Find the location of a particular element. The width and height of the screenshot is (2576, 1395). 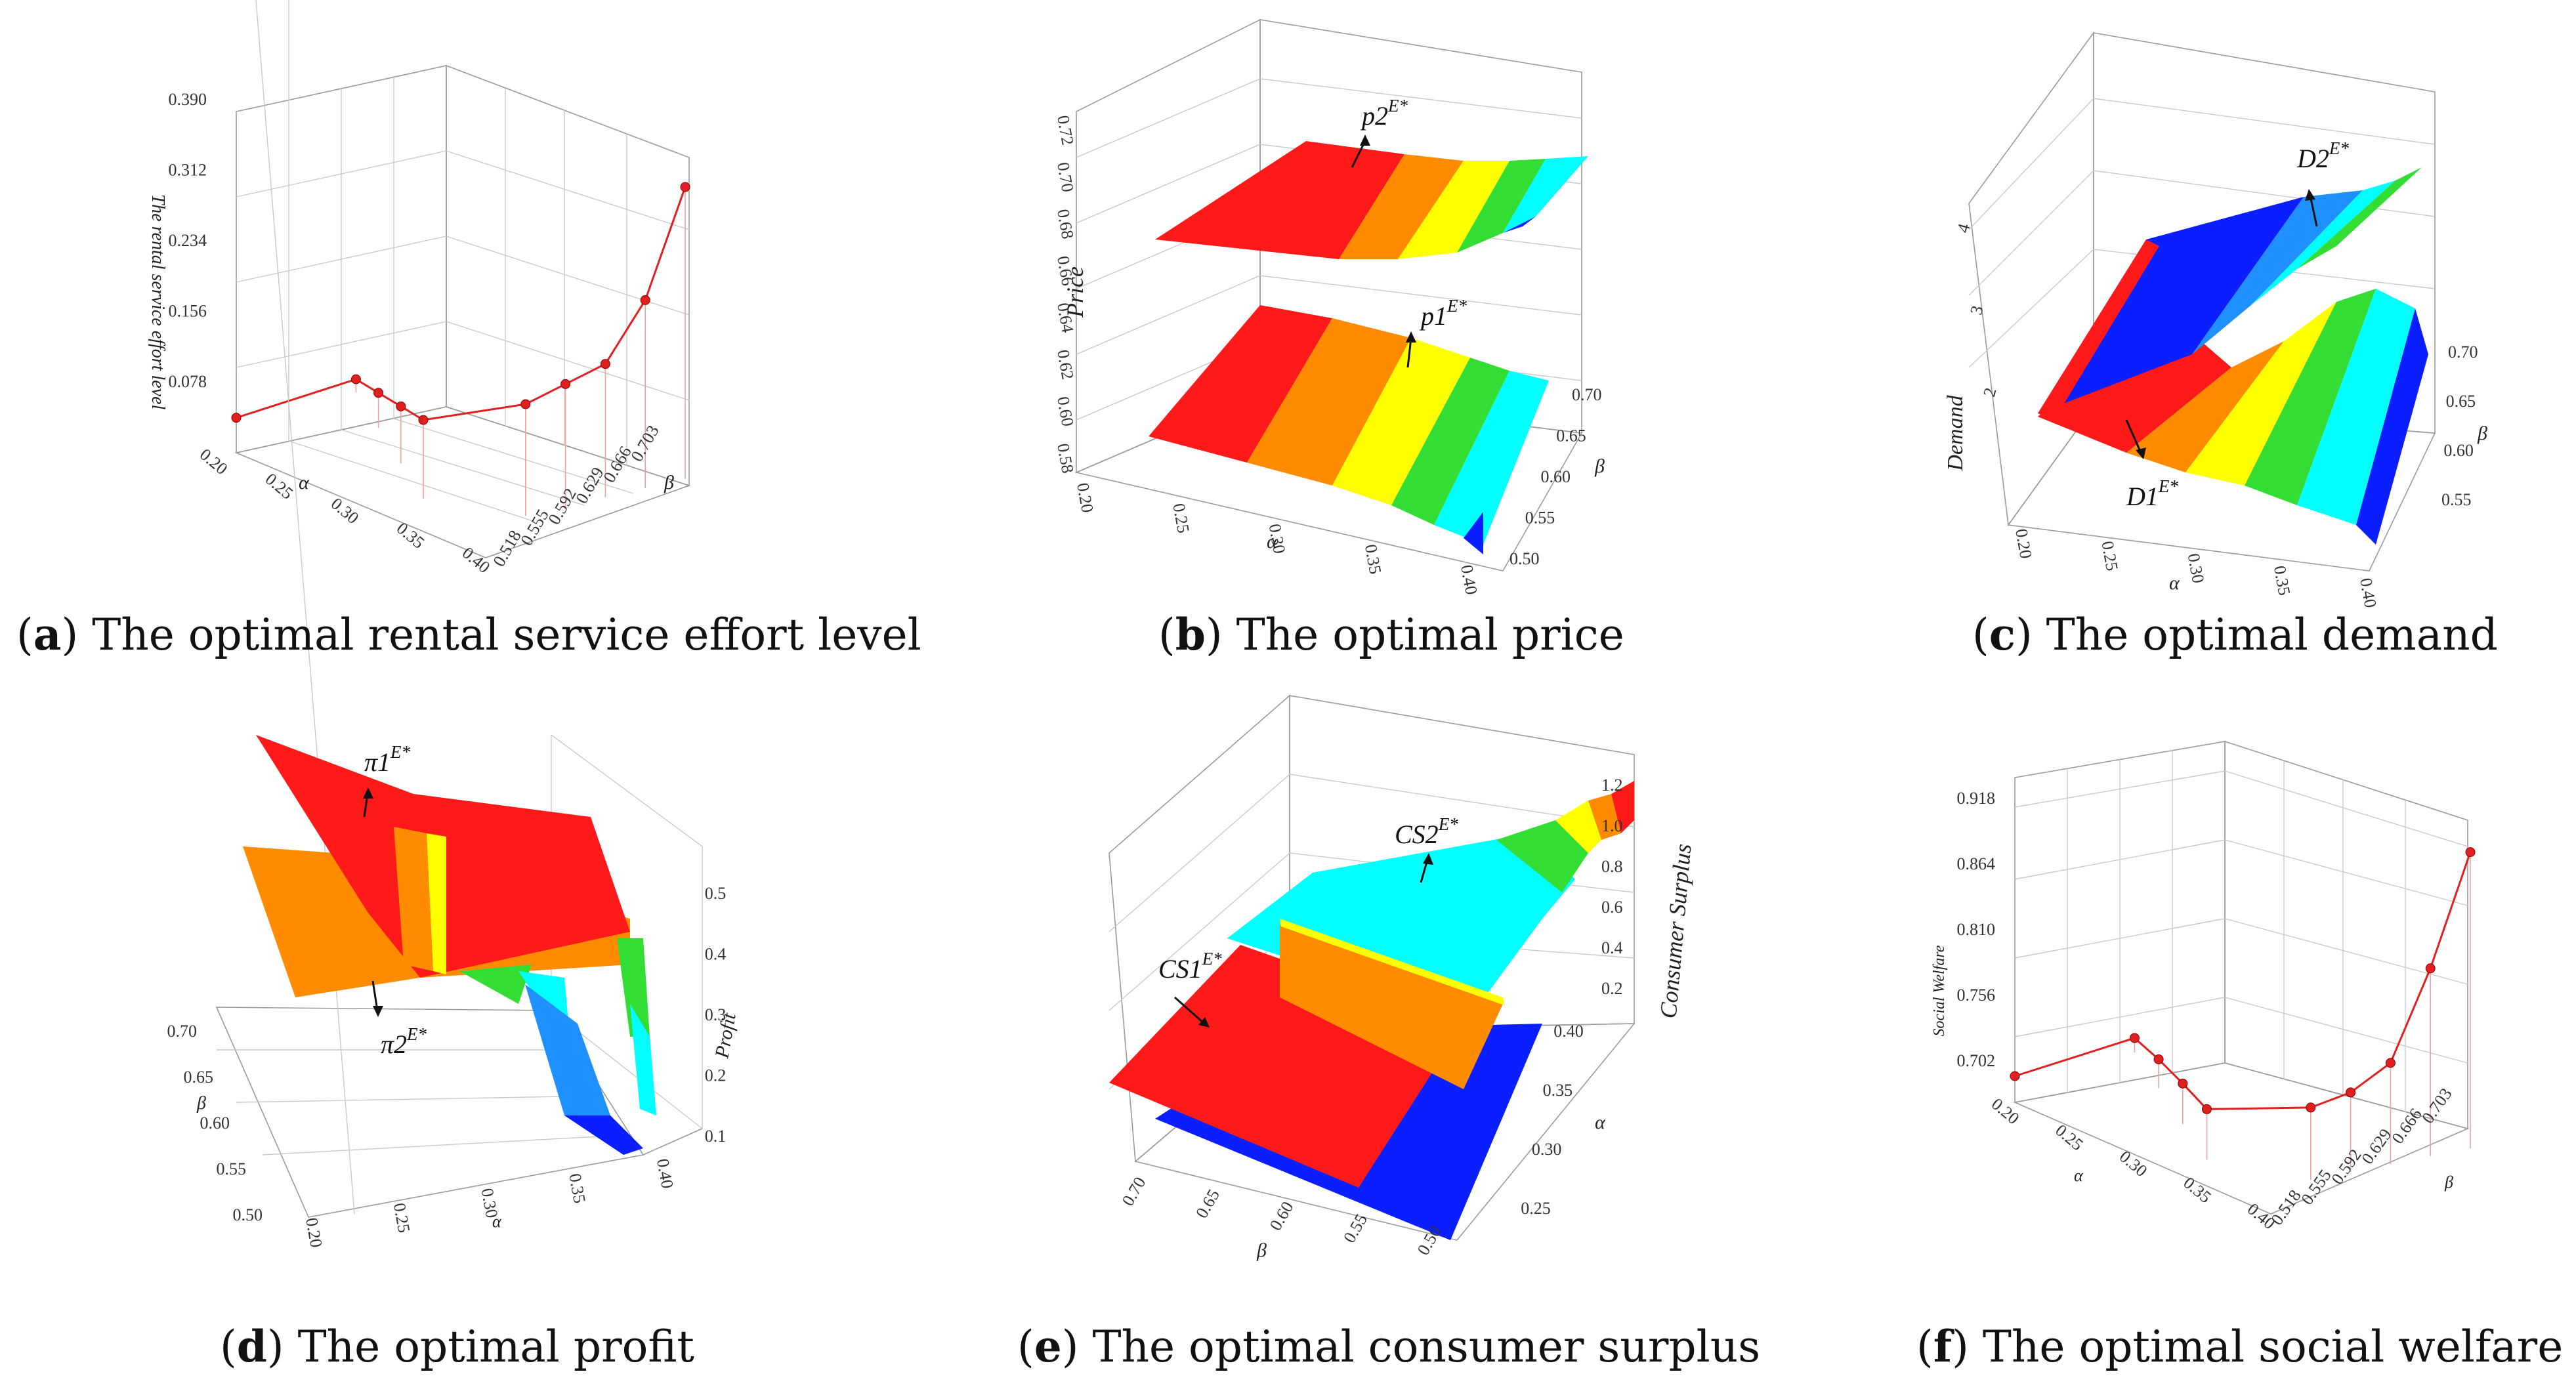

panel-c-y-label: β is located at coordinates (2482, 433).